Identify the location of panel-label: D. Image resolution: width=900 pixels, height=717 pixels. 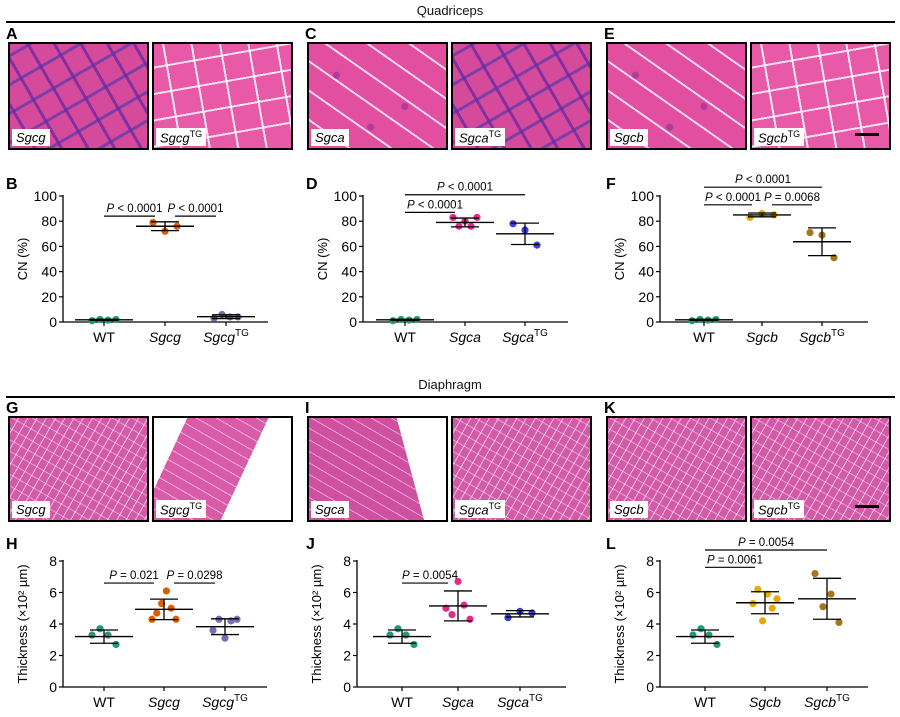
(312, 184).